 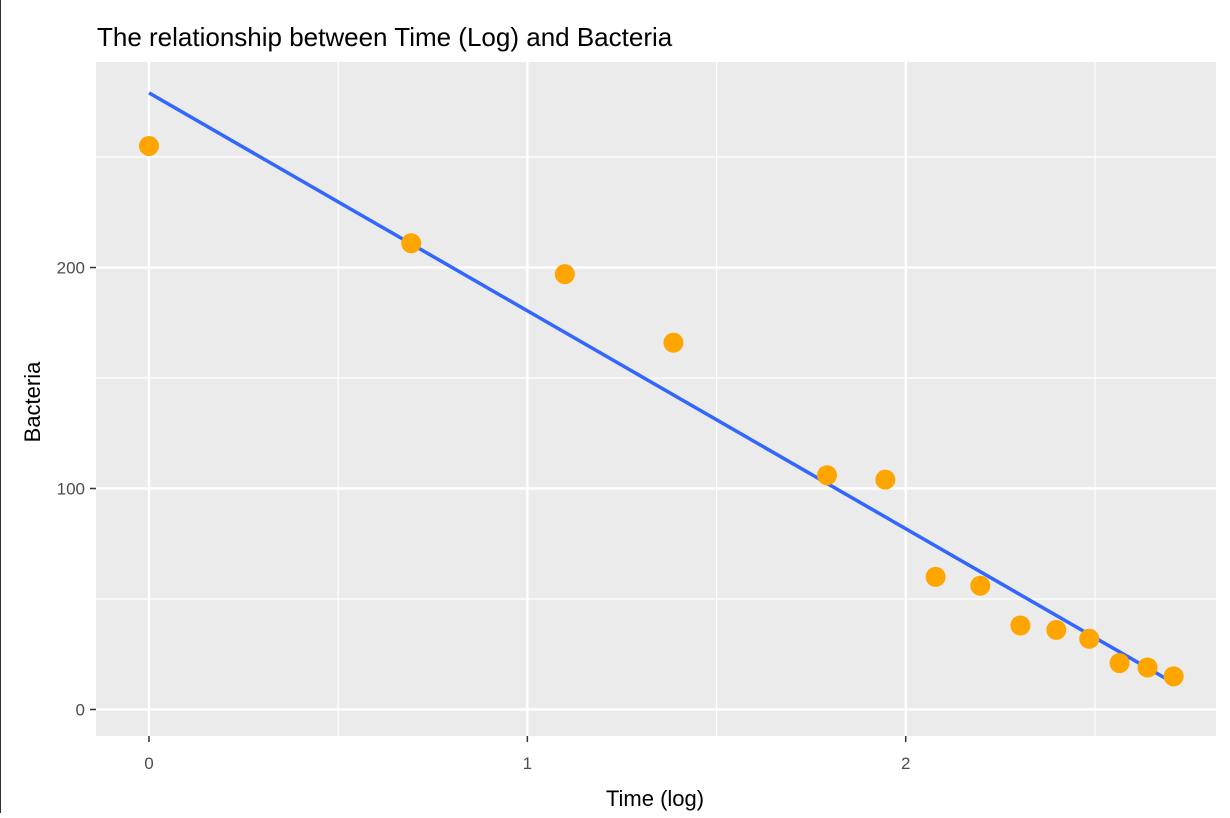 What do you see at coordinates (32, 401) in the screenshot?
I see `y-axis-label: Bacteria` at bounding box center [32, 401].